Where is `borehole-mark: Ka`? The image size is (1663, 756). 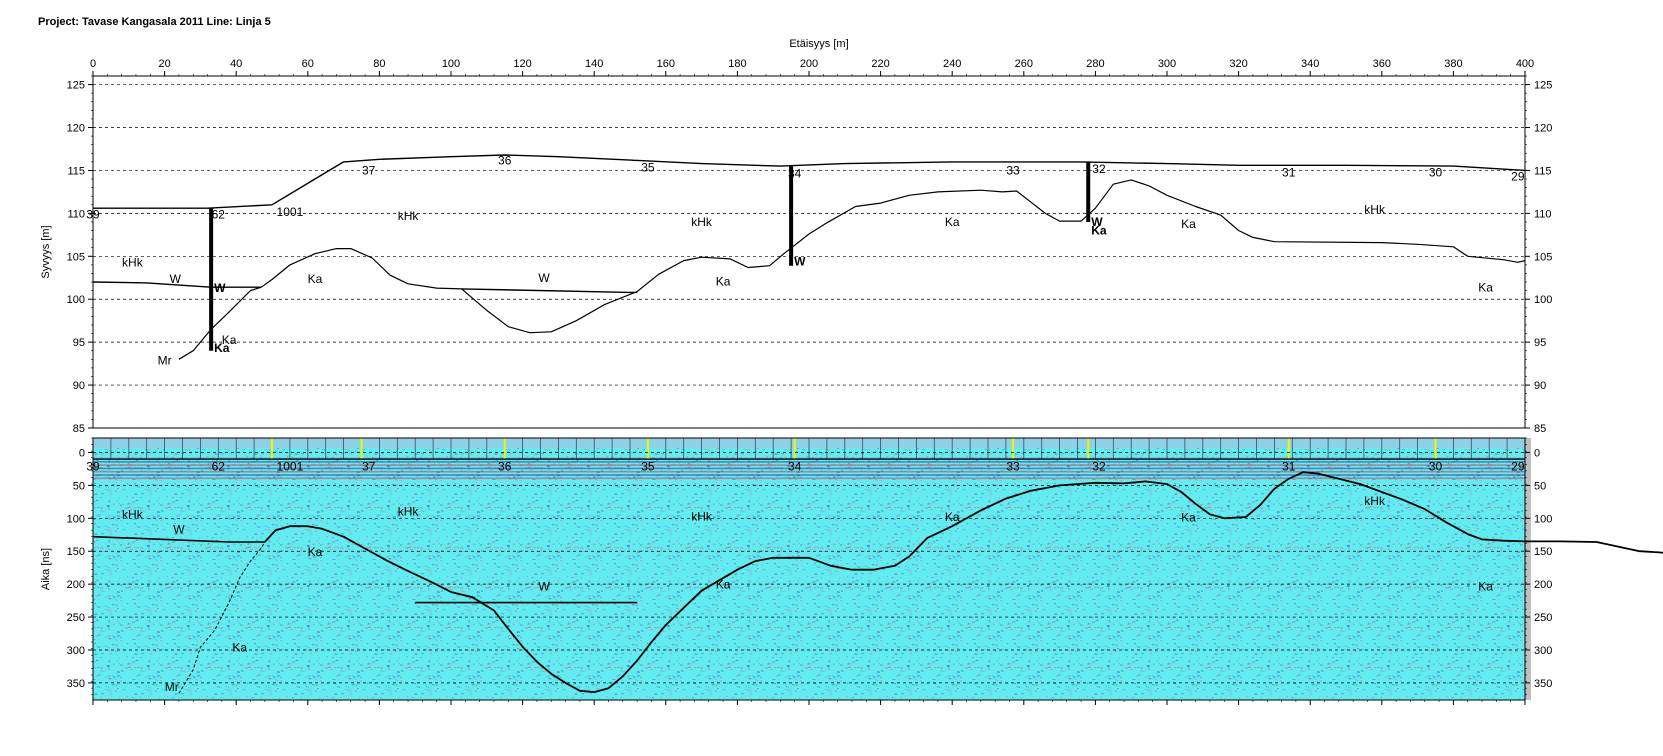 borehole-mark: Ka is located at coordinates (222, 348).